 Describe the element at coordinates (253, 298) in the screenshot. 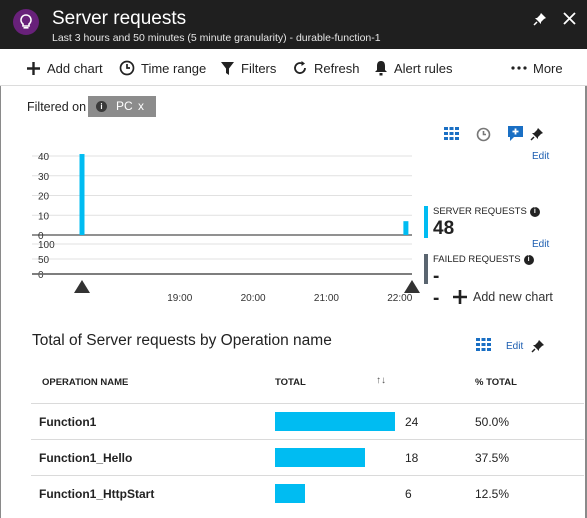

I see `x-tick-label: 20:00` at that location.